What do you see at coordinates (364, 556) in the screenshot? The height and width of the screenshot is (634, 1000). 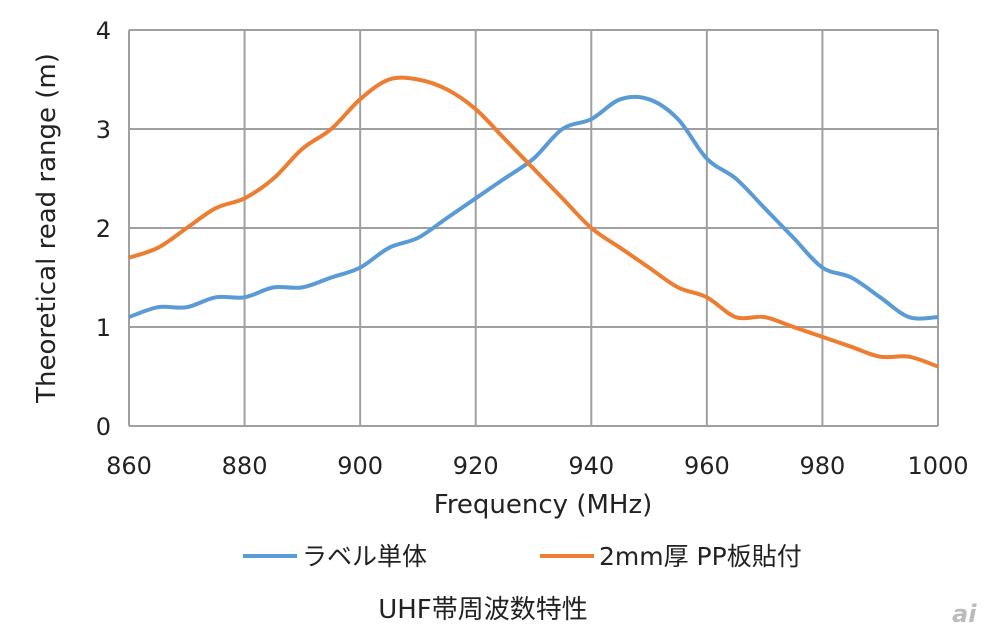 I see `legend-label-label-only: ラベル単体` at bounding box center [364, 556].